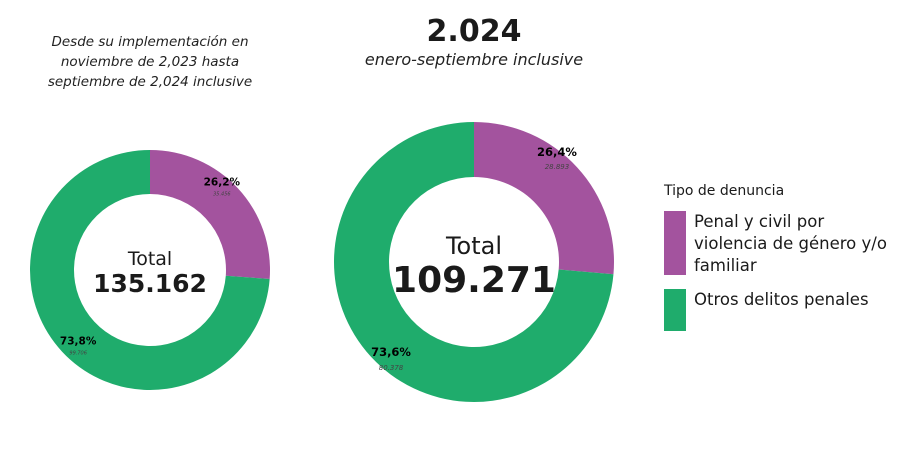 The width and height of the screenshot is (900, 450). I want to click on slice-other-left, so click(149, 270).